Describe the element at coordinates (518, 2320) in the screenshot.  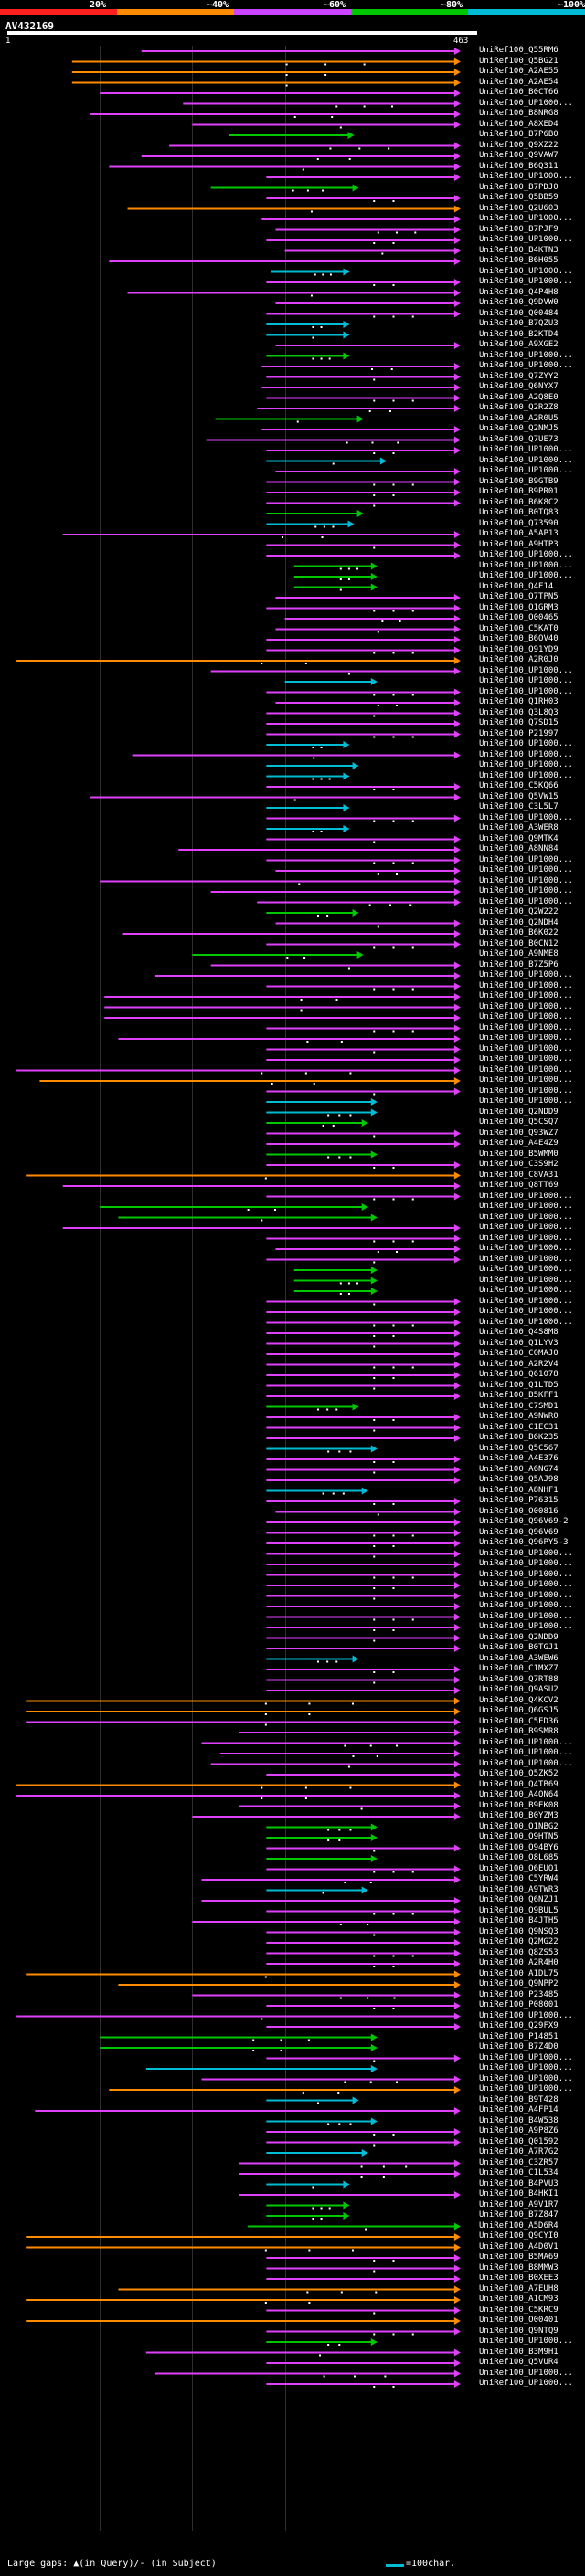
I see `hit-label: UniRef100_O00401` at that location.